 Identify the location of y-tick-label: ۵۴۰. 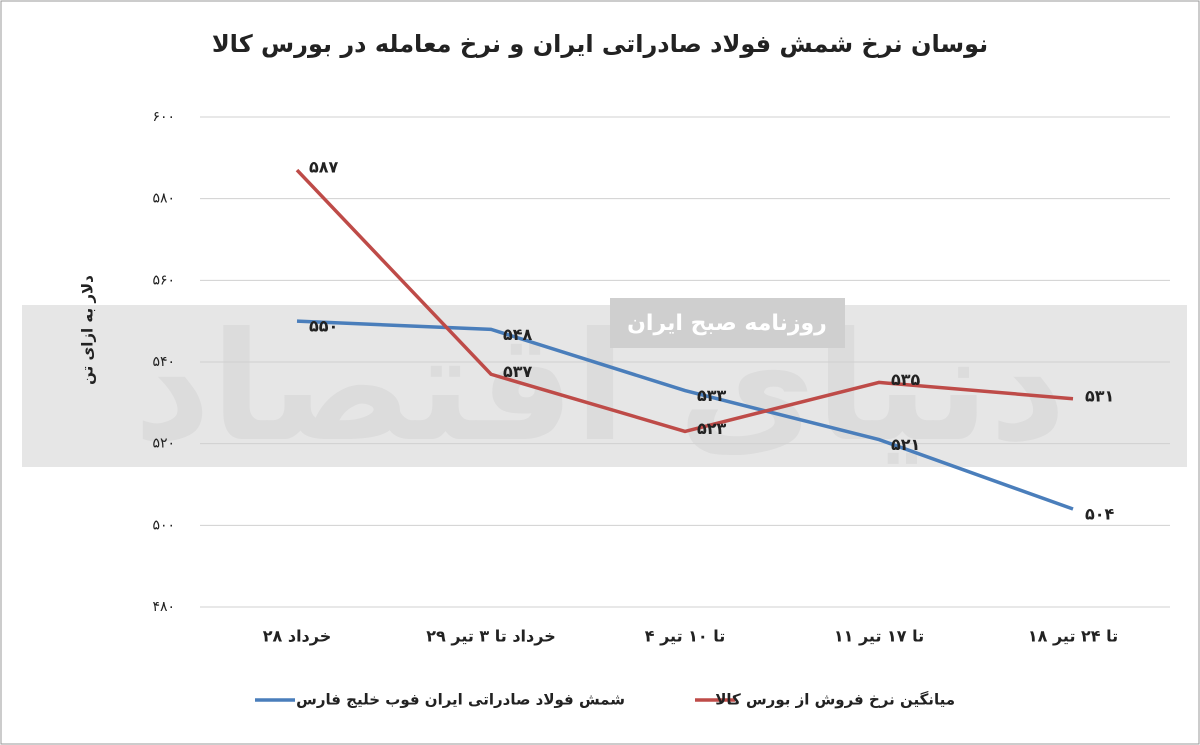
(163, 362).